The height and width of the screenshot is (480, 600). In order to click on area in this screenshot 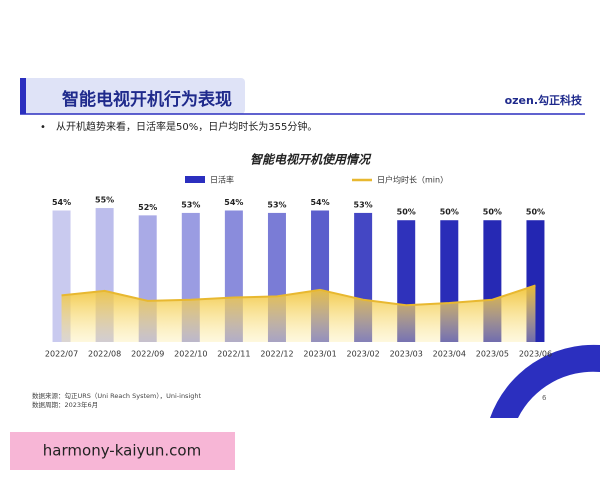, I will do `click(298, 313)`.